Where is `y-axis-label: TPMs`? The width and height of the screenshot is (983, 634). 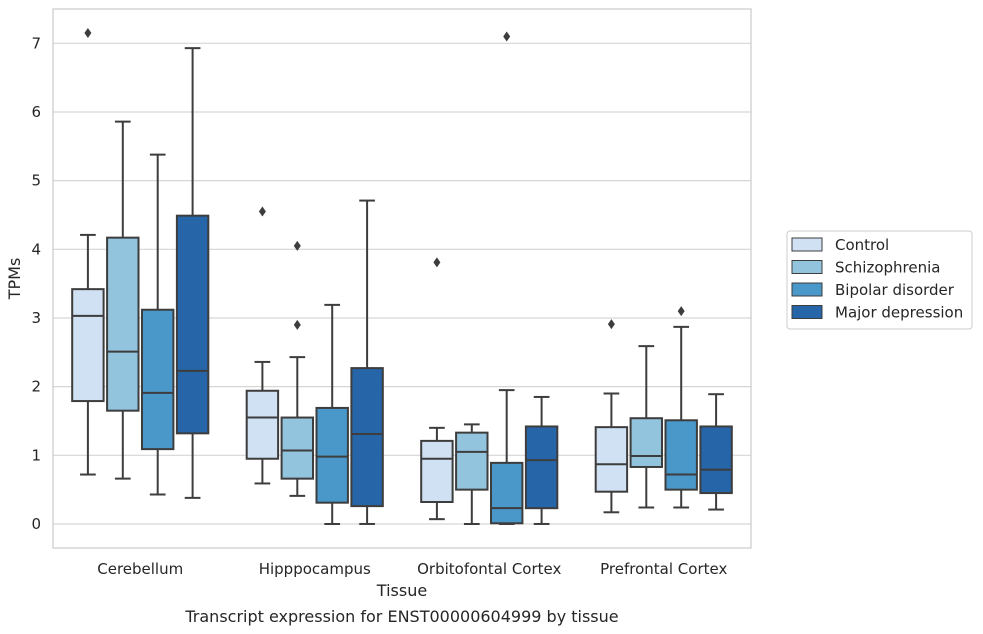 y-axis-label: TPMs is located at coordinates (14, 279).